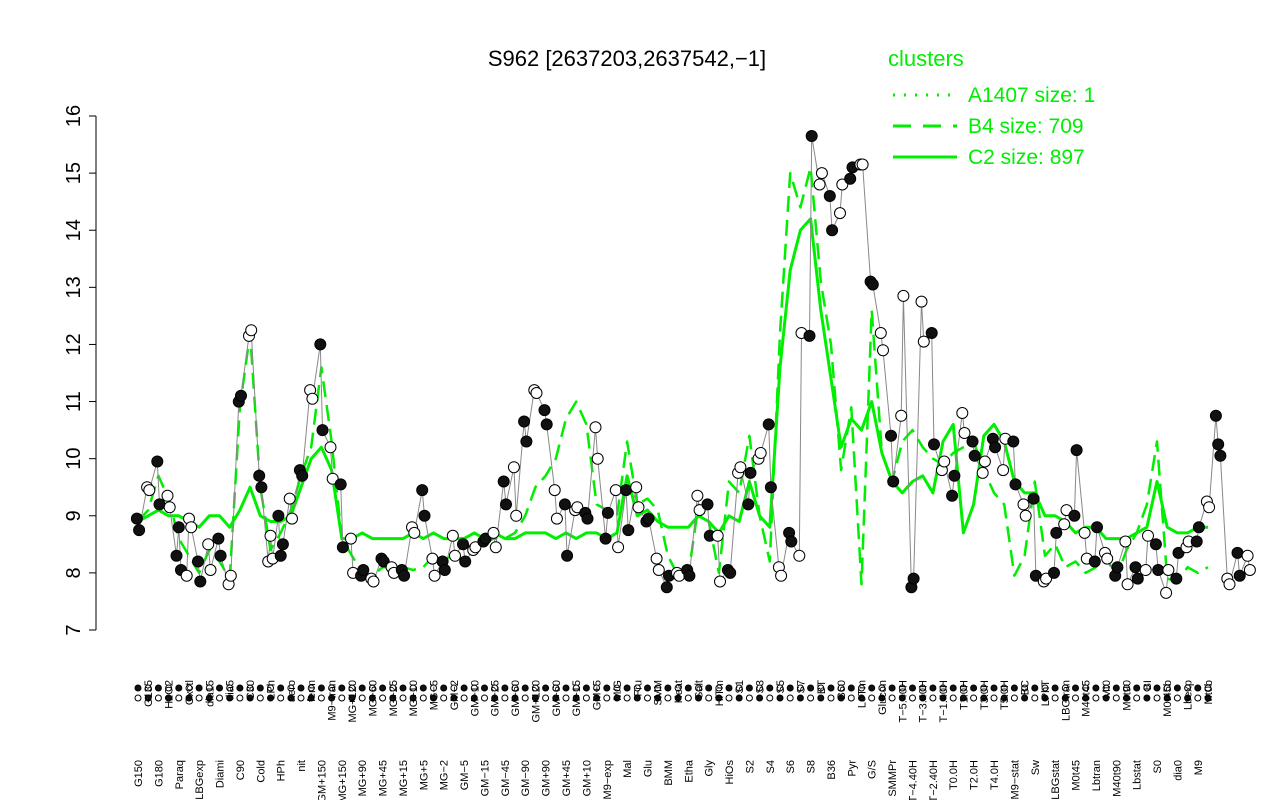 This screenshot has width=1280, height=800. I want to click on x-tick-label: LBGstat, so click(1056, 780).